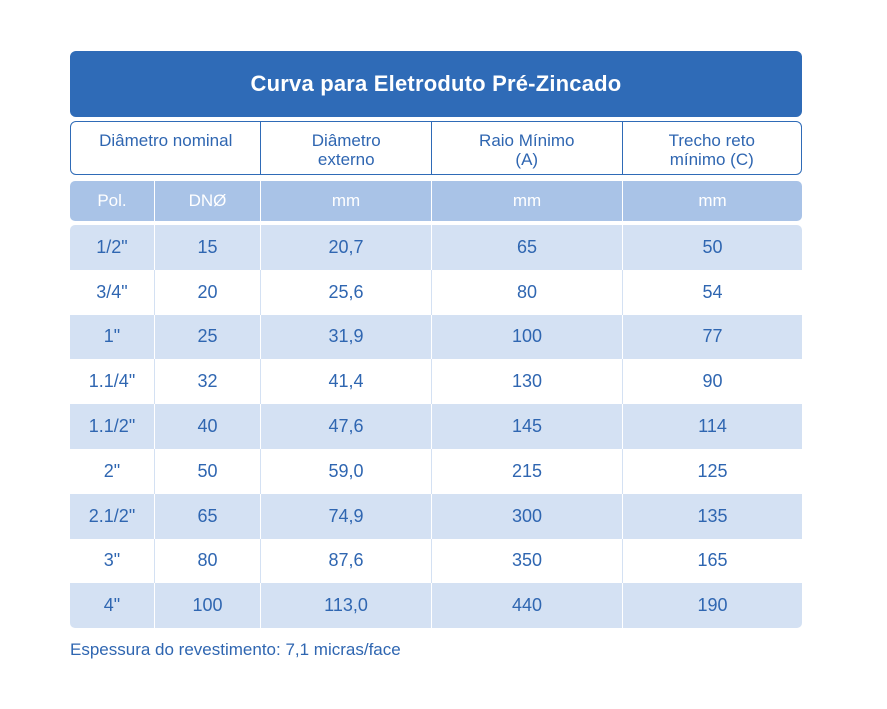  Describe the element at coordinates (712, 381) in the screenshot. I see `cell-trecho: 90` at that location.